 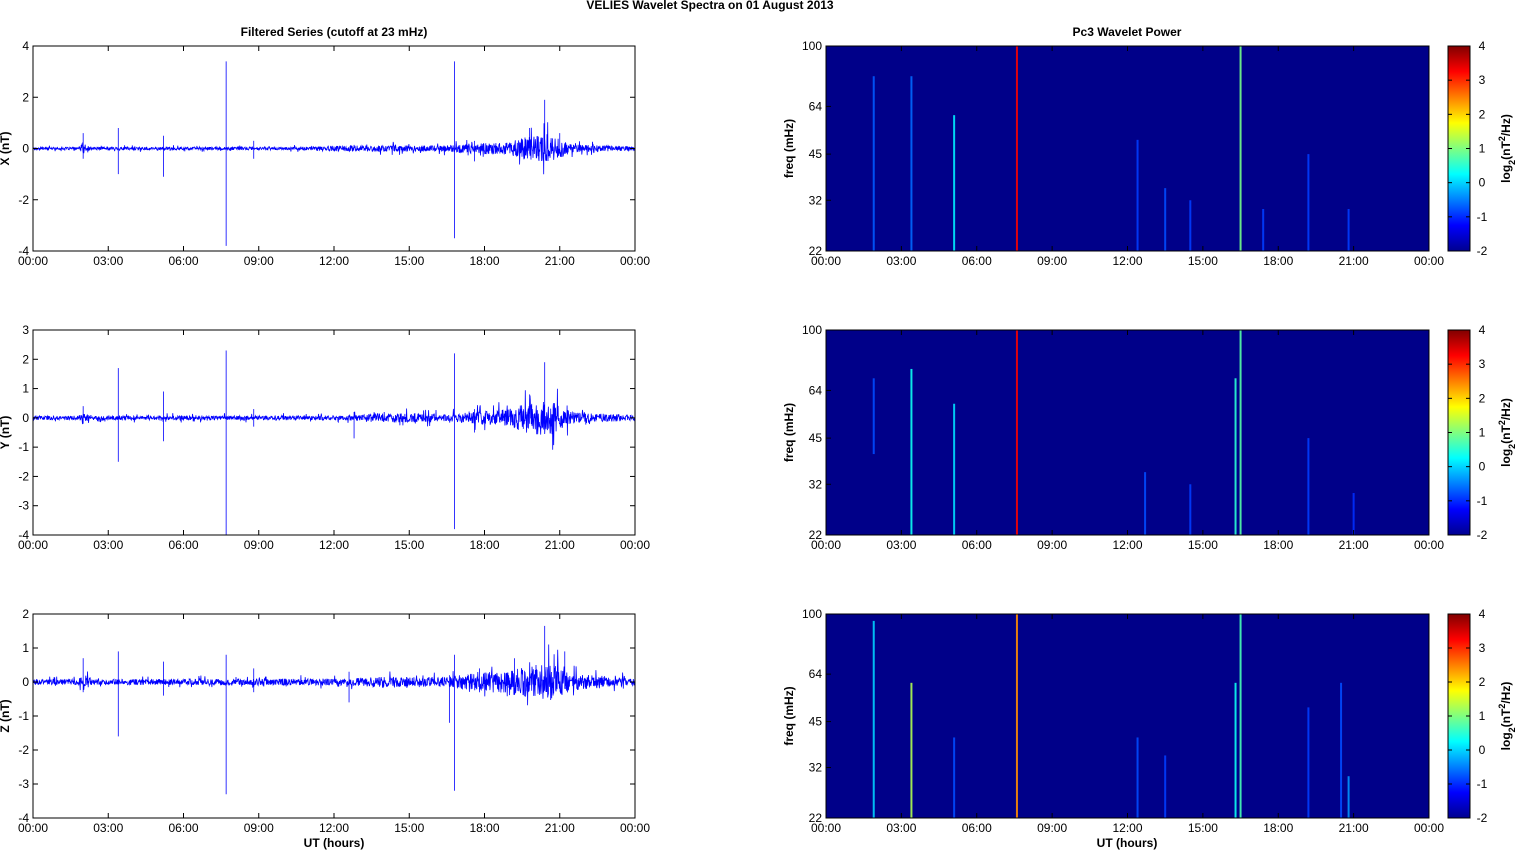 I want to click on y-tick-label: 100, so click(x=812, y=330).